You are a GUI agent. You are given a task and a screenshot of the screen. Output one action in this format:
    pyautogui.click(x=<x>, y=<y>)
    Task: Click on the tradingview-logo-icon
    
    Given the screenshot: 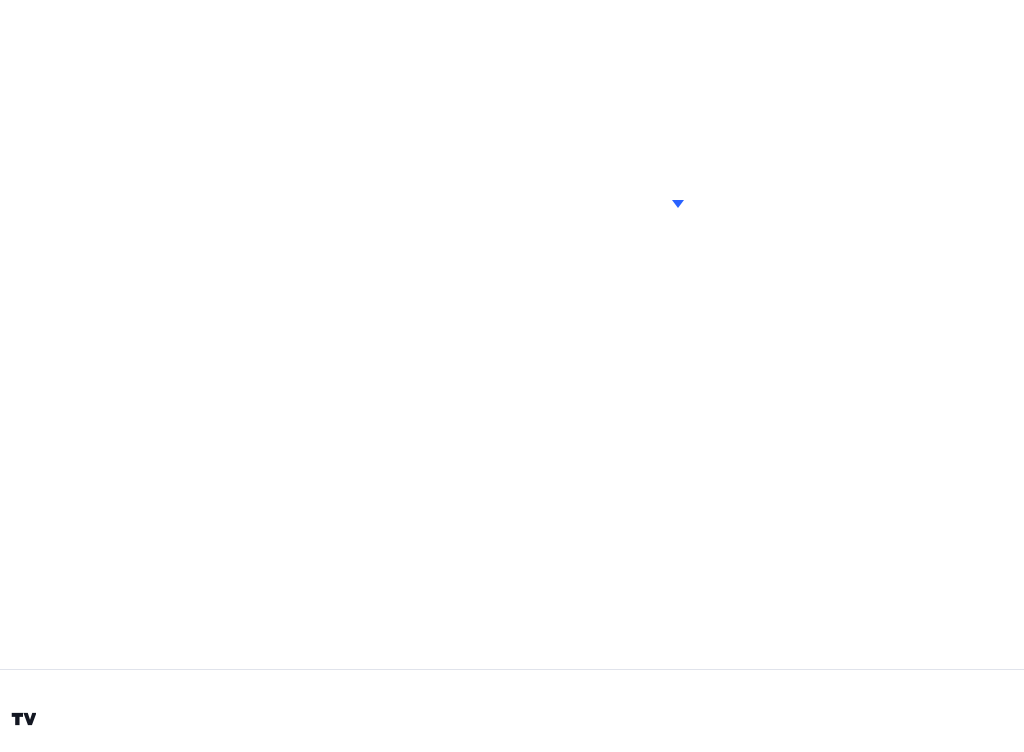 What is the action you would take?
    pyautogui.click(x=23, y=719)
    